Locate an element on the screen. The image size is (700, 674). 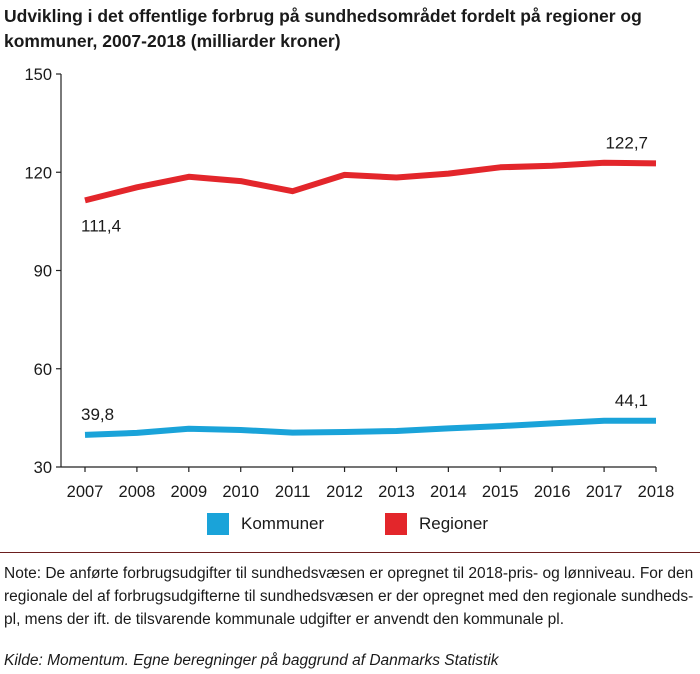
y-tick-label-120: 120 is located at coordinates (38, 173).